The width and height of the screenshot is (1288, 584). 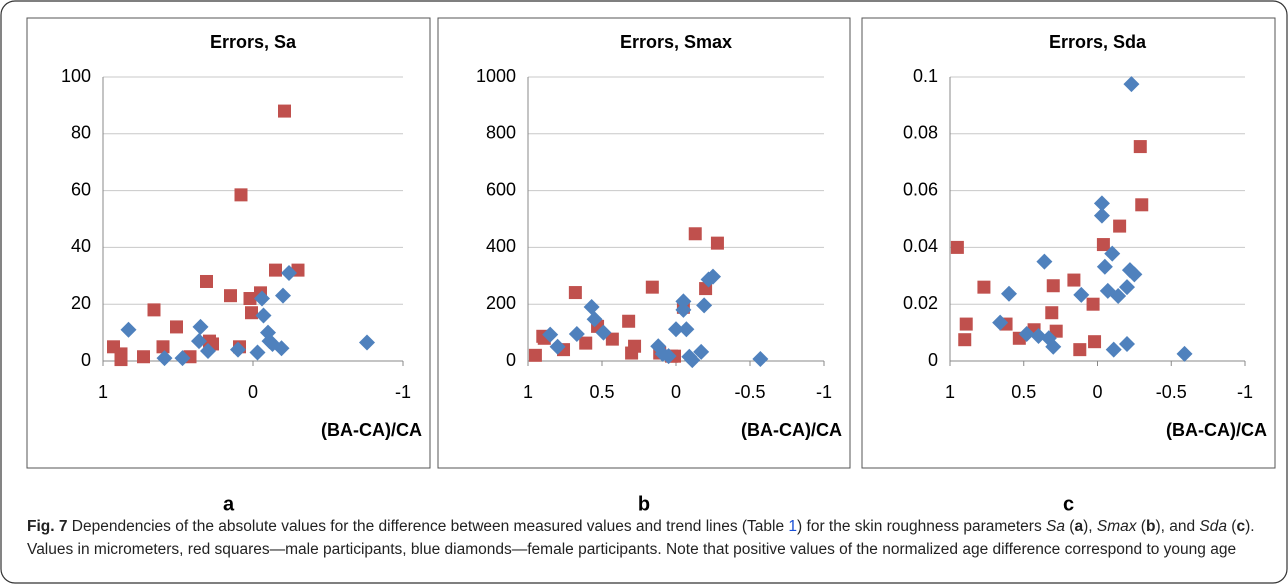 What do you see at coordinates (76, 76) in the screenshot?
I see `y-tick-label: 100` at bounding box center [76, 76].